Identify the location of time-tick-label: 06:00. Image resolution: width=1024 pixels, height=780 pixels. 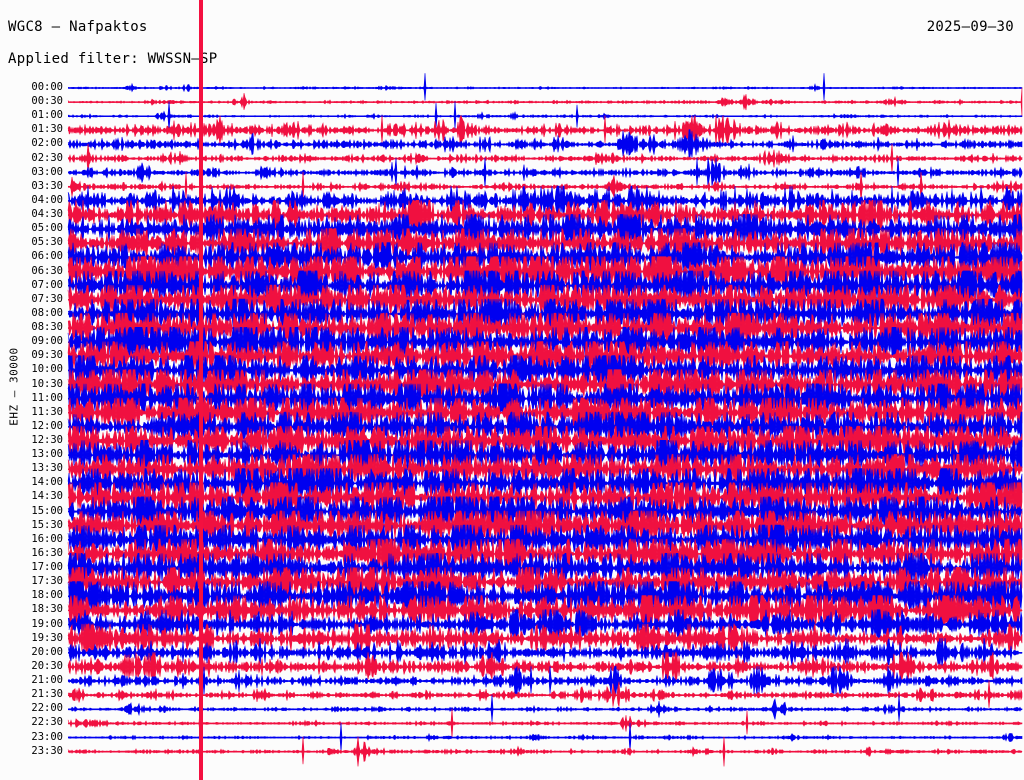
(47, 256).